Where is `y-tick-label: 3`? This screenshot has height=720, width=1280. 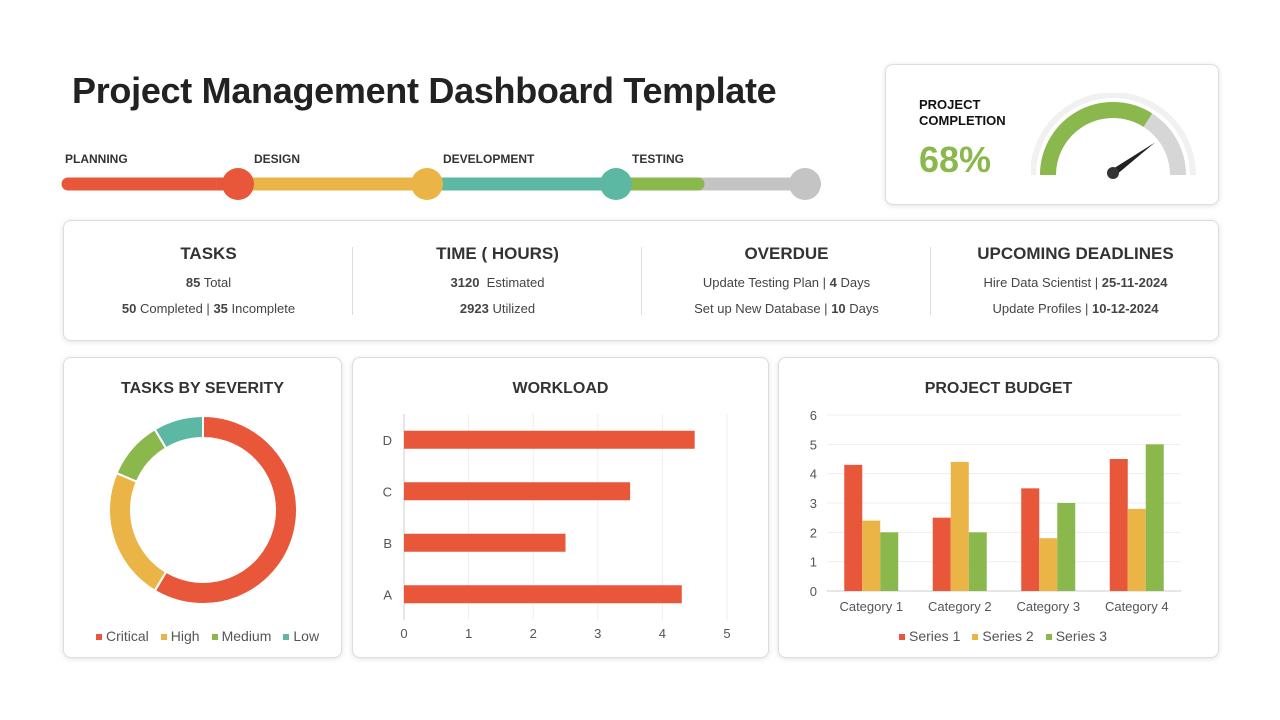
y-tick-label: 3 is located at coordinates (813, 503).